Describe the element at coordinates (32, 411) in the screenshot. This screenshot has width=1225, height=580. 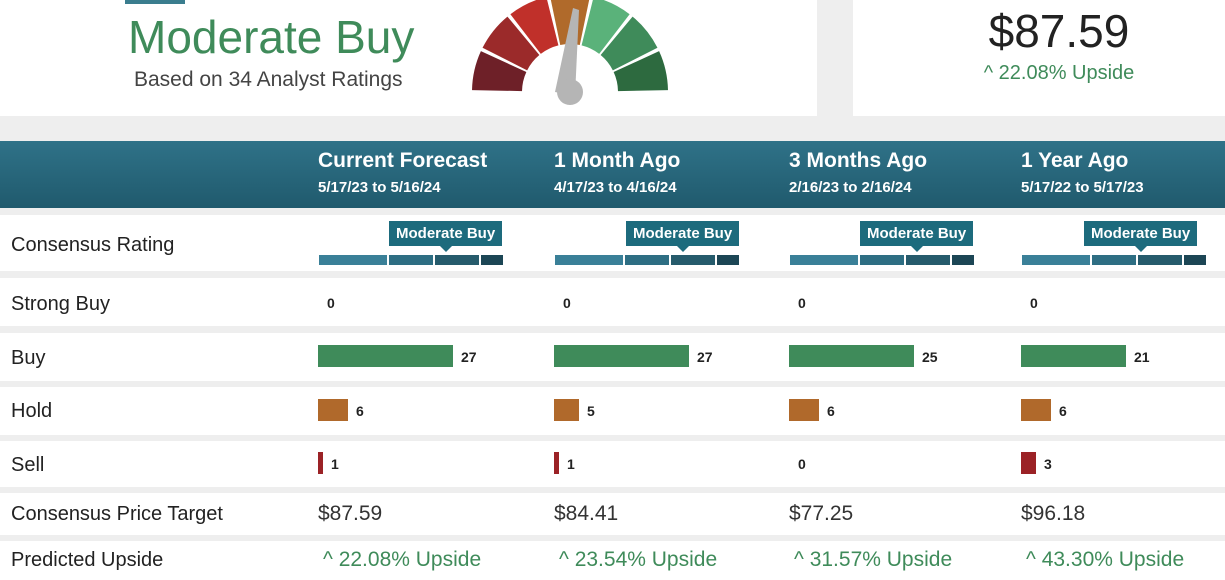
I see `row-label-hold: Hold` at that location.